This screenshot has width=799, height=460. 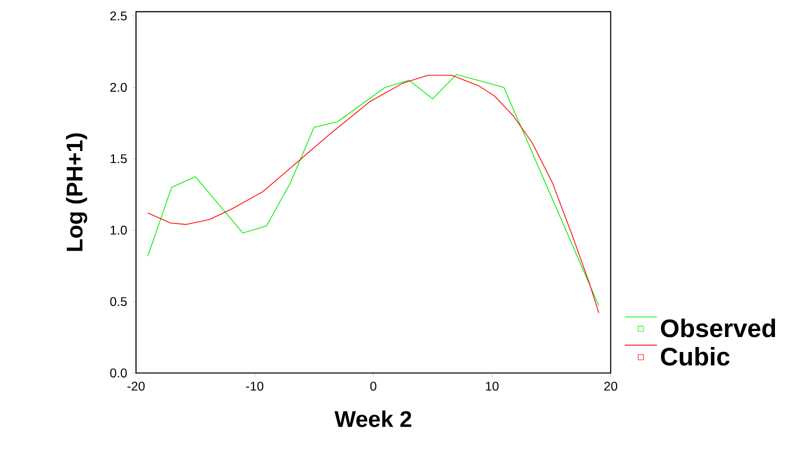 What do you see at coordinates (77, 192) in the screenshot?
I see `y-axis-title: Log (PH+1)` at bounding box center [77, 192].